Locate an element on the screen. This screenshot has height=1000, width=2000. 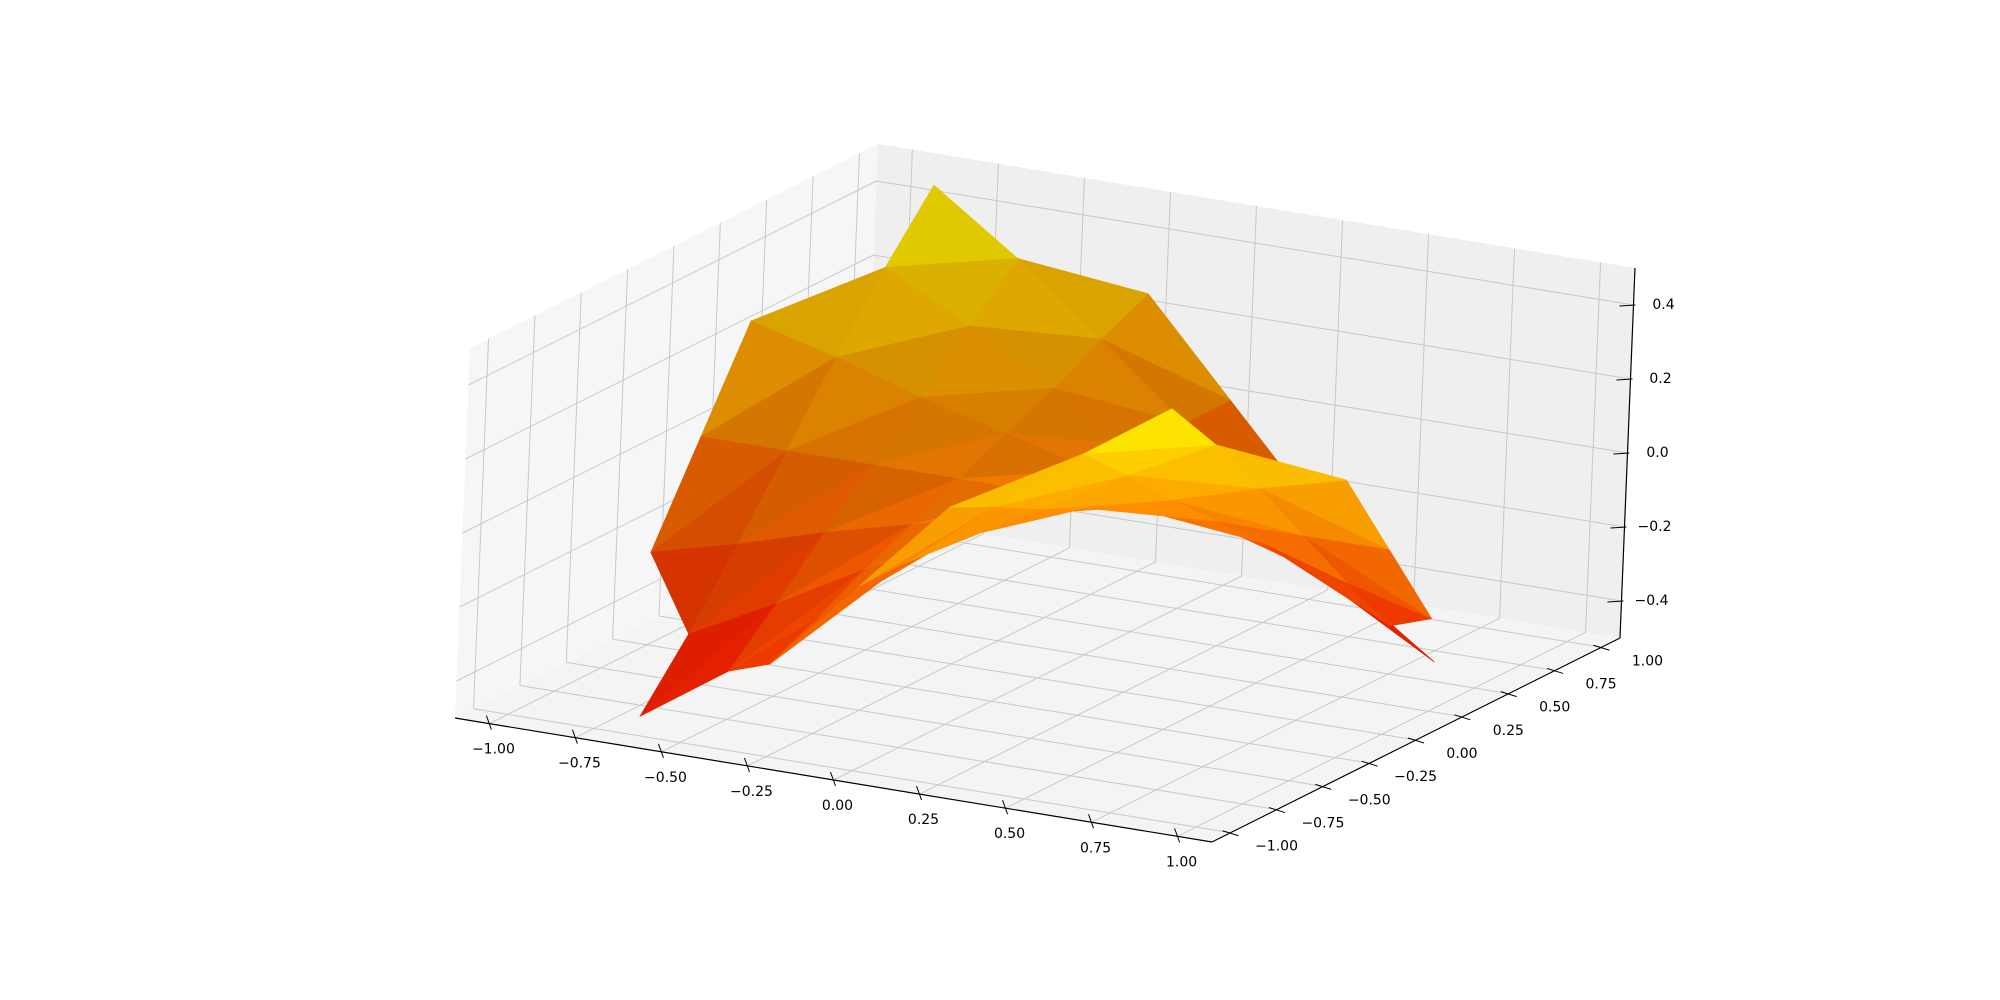
x-tick-label: 0.00 is located at coordinates (837, 806).